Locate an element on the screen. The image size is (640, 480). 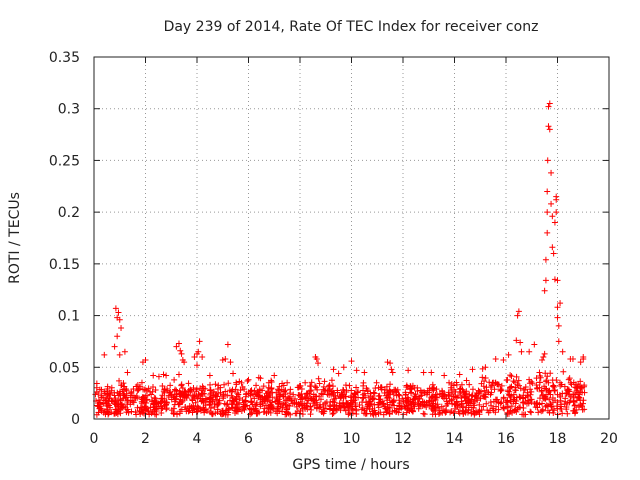
x-tick-label: 2 is located at coordinates (145, 439).